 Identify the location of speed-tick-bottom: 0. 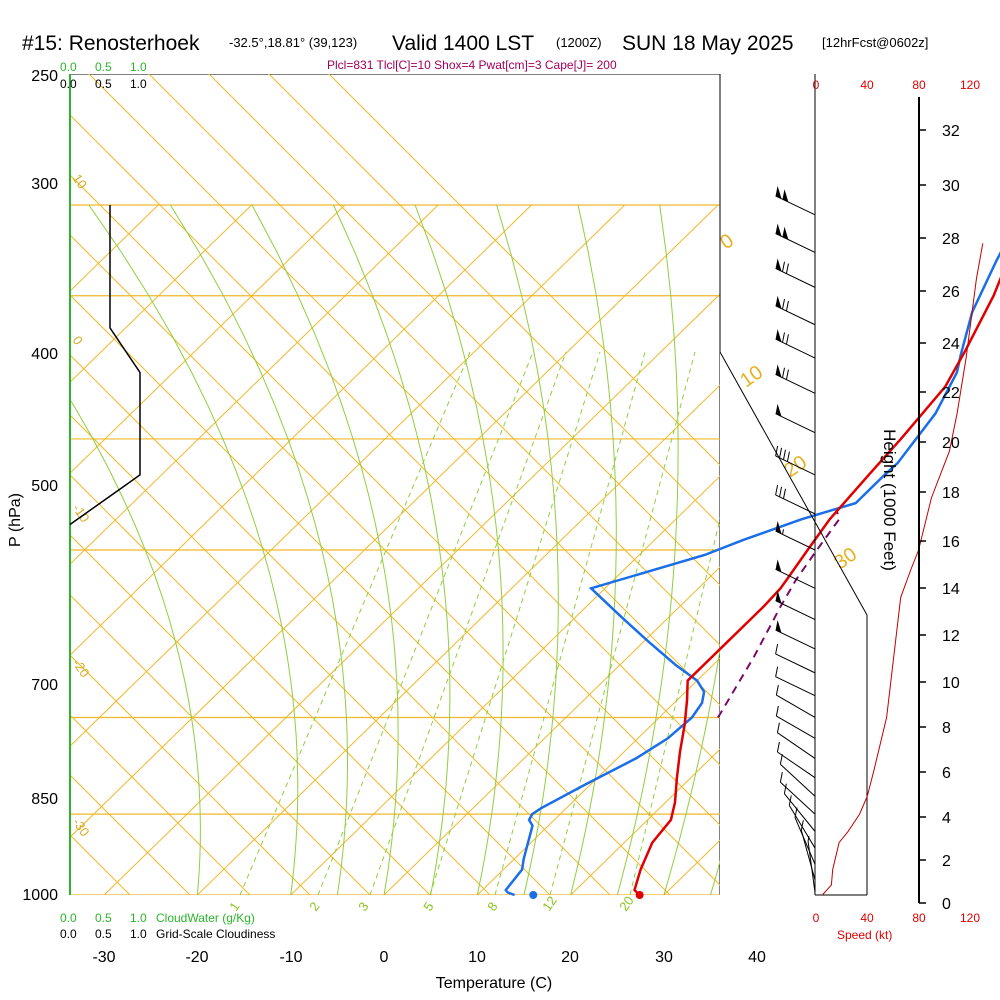
(816, 918).